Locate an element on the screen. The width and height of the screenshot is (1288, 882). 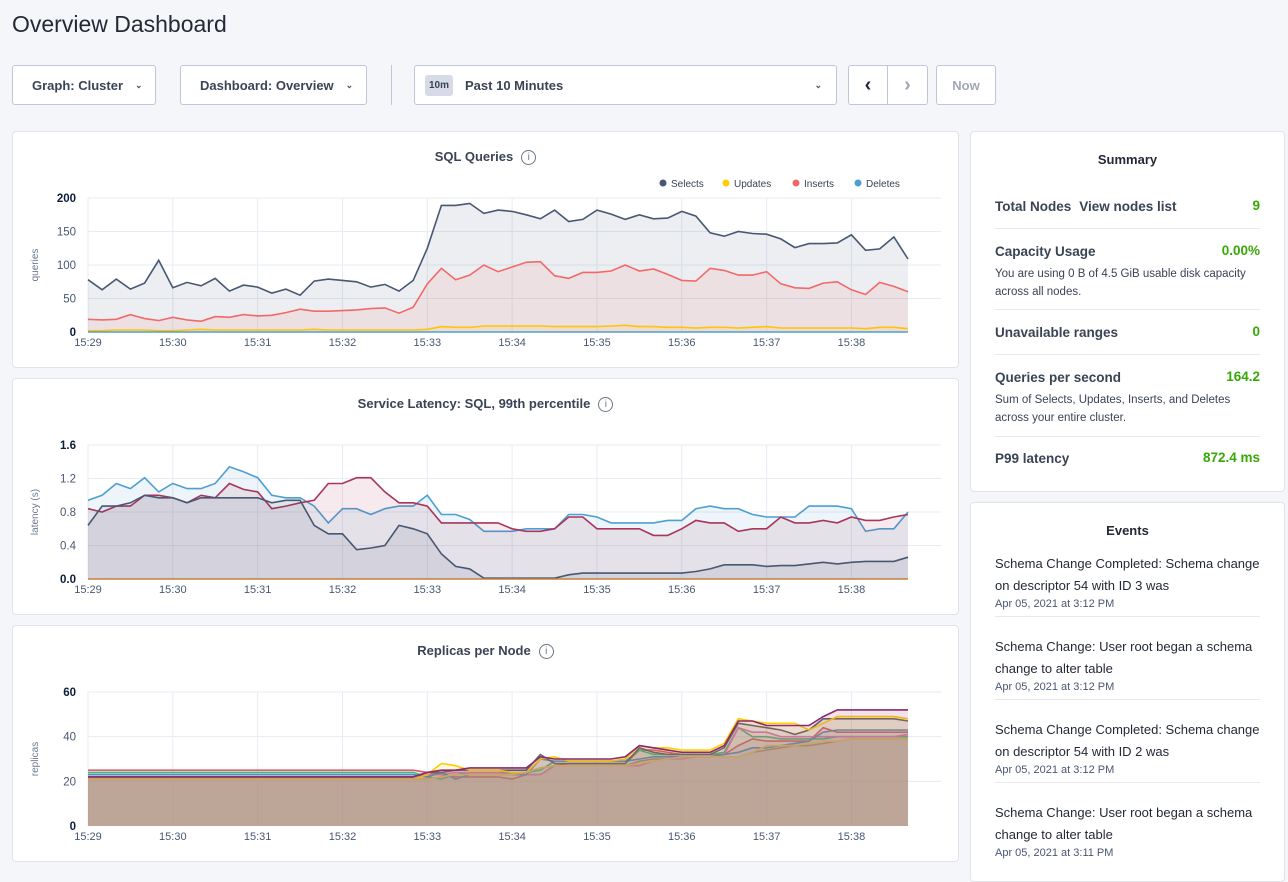
chart-title-wrap: Replicas per Node i is located at coordinates (485, 651).